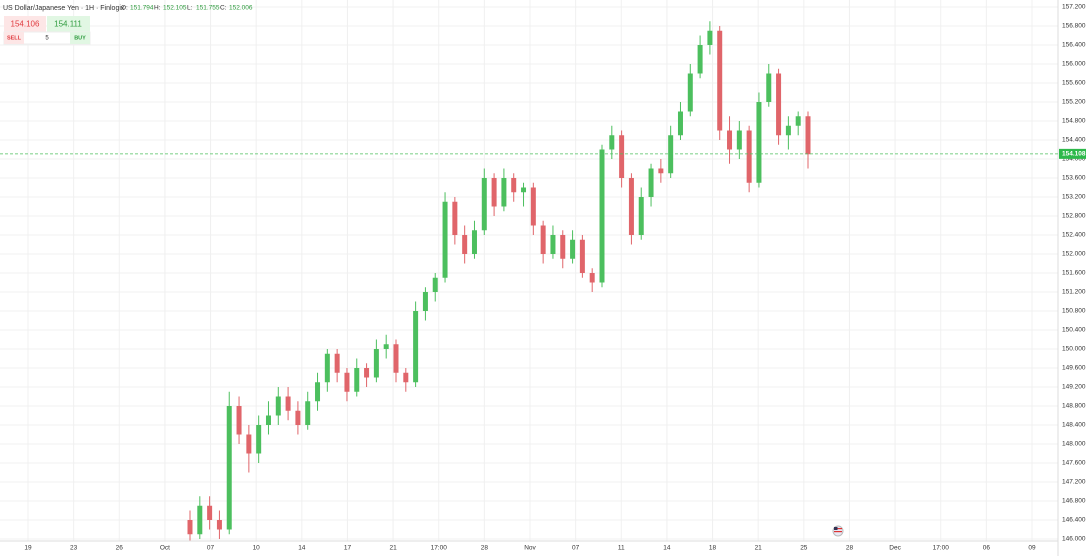 The width and height of the screenshot is (1090, 556). I want to click on y-tick-label: 153.600, so click(1074, 178).